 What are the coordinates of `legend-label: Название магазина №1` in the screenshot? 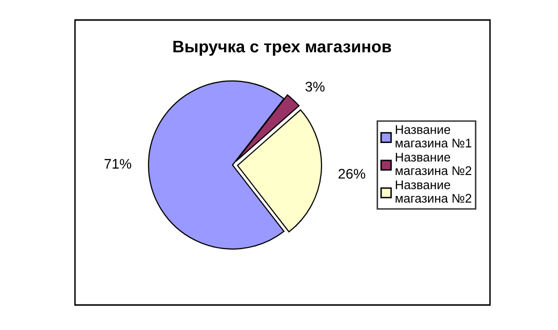 It's located at (434, 136).